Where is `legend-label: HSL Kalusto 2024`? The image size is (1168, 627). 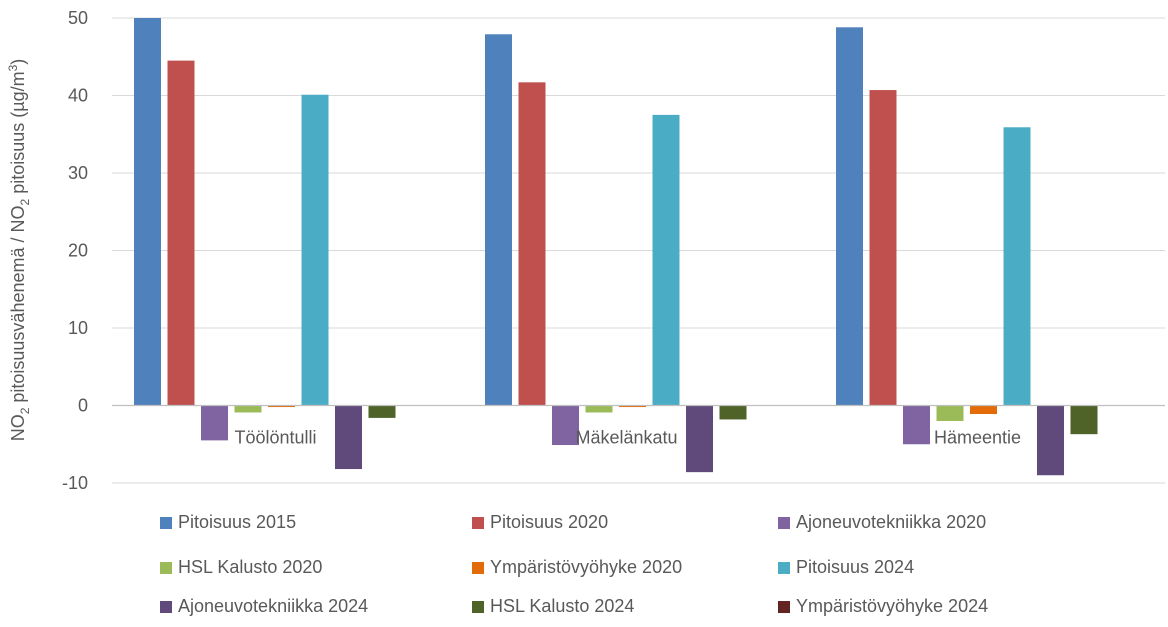 legend-label: HSL Kalusto 2024 is located at coordinates (562, 606).